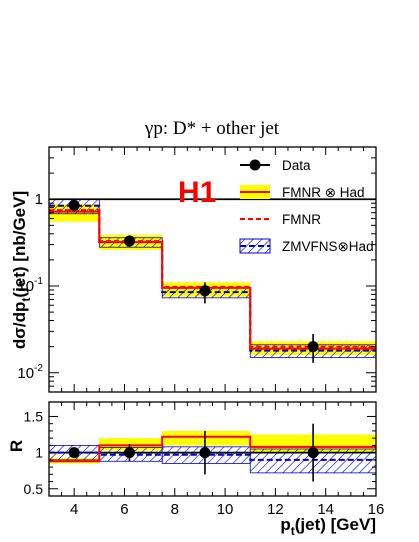  I want to click on bottom-fmnr-had-line, so click(212, 449).